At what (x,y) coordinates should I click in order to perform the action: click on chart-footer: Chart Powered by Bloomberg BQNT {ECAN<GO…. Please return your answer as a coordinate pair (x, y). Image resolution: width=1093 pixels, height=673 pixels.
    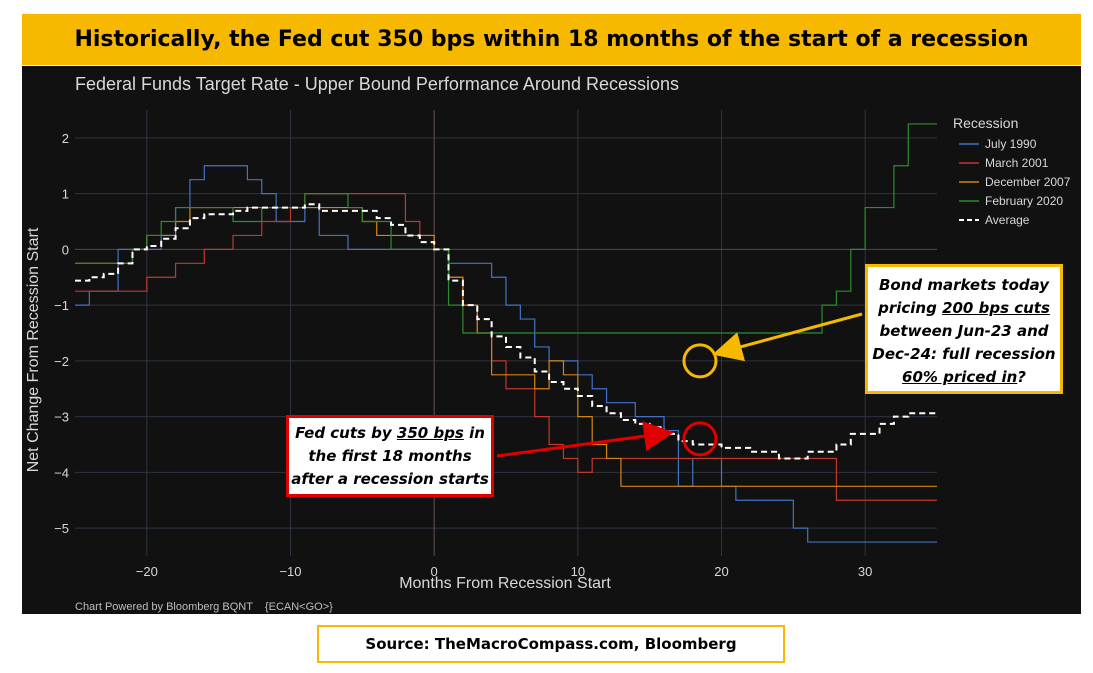
    Looking at the image, I should click on (204, 607).